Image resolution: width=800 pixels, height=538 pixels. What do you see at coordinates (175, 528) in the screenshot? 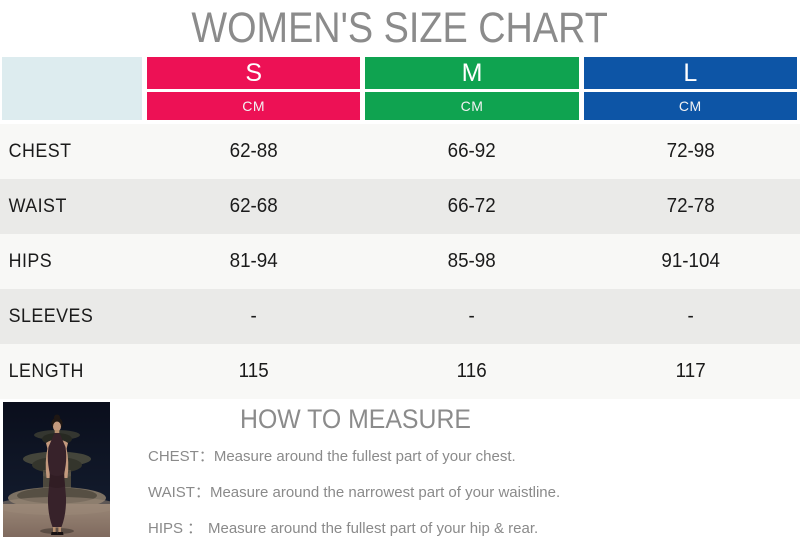
I see `measure-label: HIPS ：` at bounding box center [175, 528].